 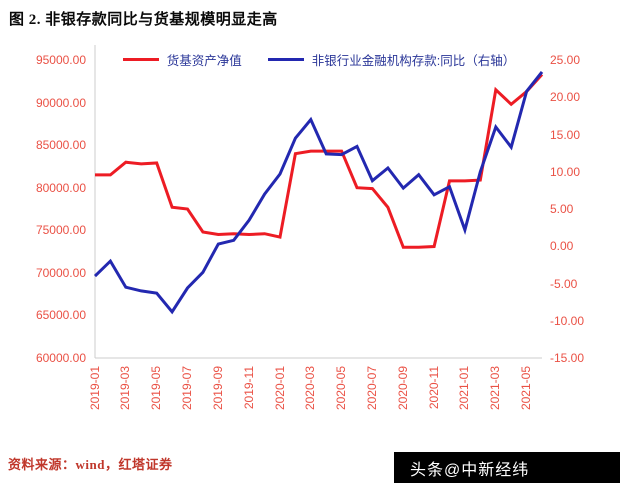 I want to click on right-axis-tick: -15.00, so click(x=567, y=358).